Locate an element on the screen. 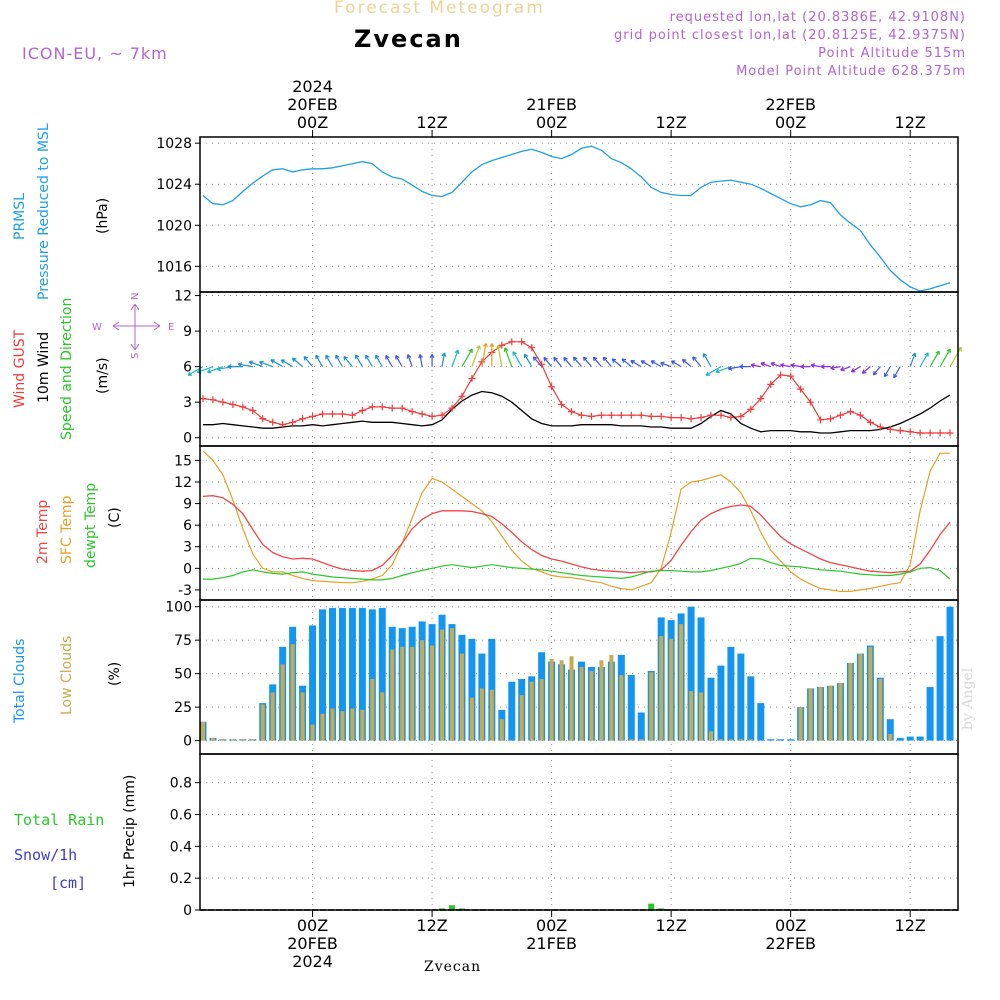  y-tick-label: 15 is located at coordinates (183, 461).